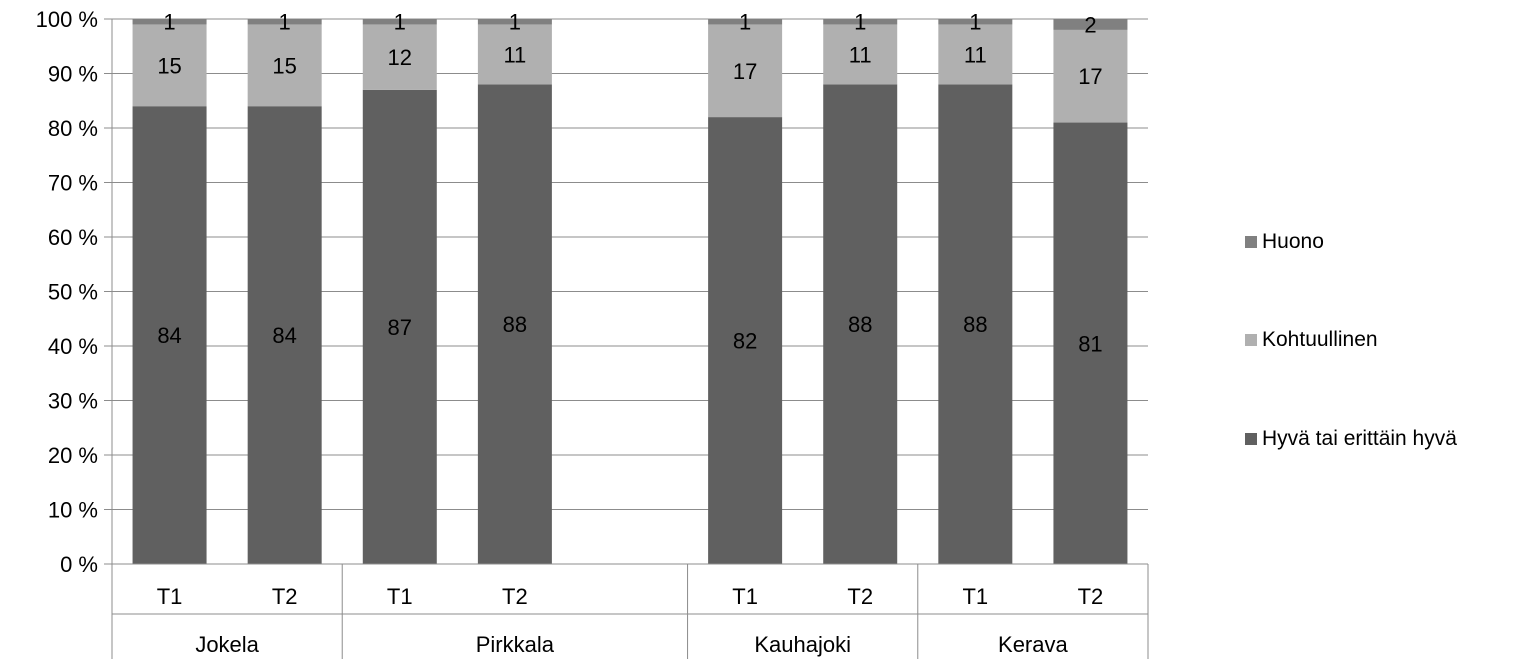 The height and width of the screenshot is (659, 1530). I want to click on y-tick-label: 70 %, so click(73, 183).